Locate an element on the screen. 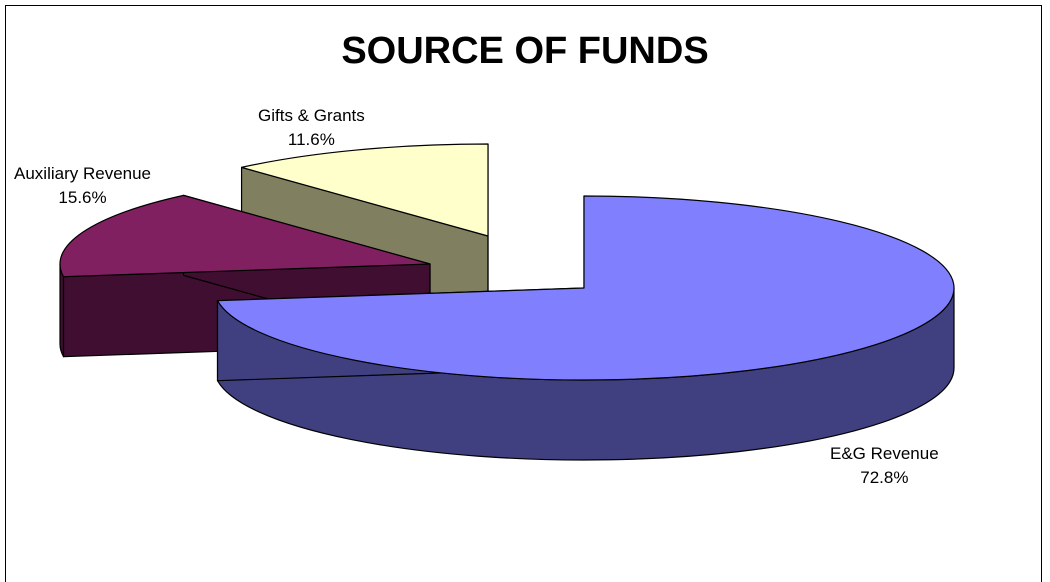 This screenshot has height=582, width=1050. label-eg-revenue-name: E&G Revenue is located at coordinates (884, 453).